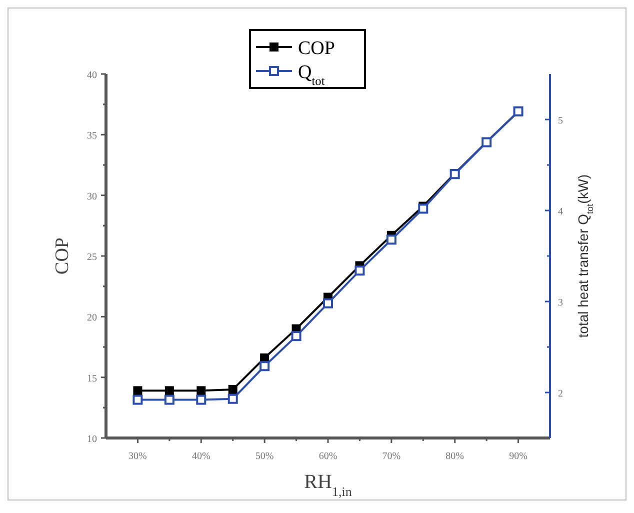  Describe the element at coordinates (92, 75) in the screenshot. I see `y-tick-label: 40` at that location.